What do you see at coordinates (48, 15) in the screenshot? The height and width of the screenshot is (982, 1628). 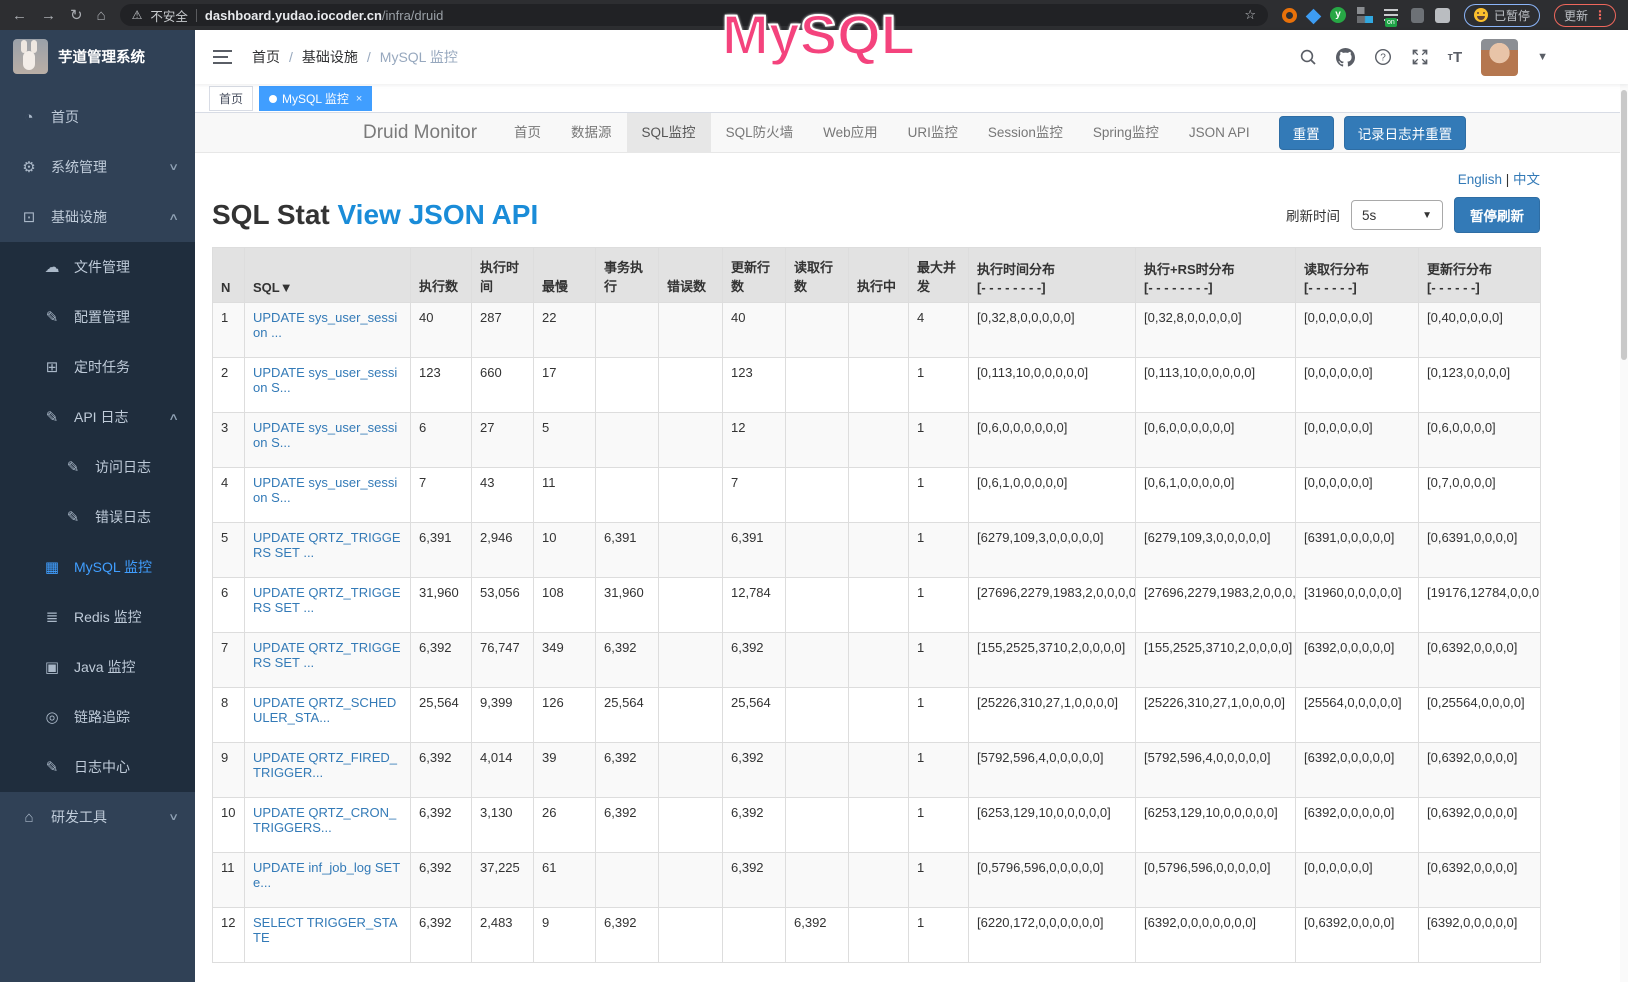 I see `forward-icon: →` at bounding box center [48, 15].